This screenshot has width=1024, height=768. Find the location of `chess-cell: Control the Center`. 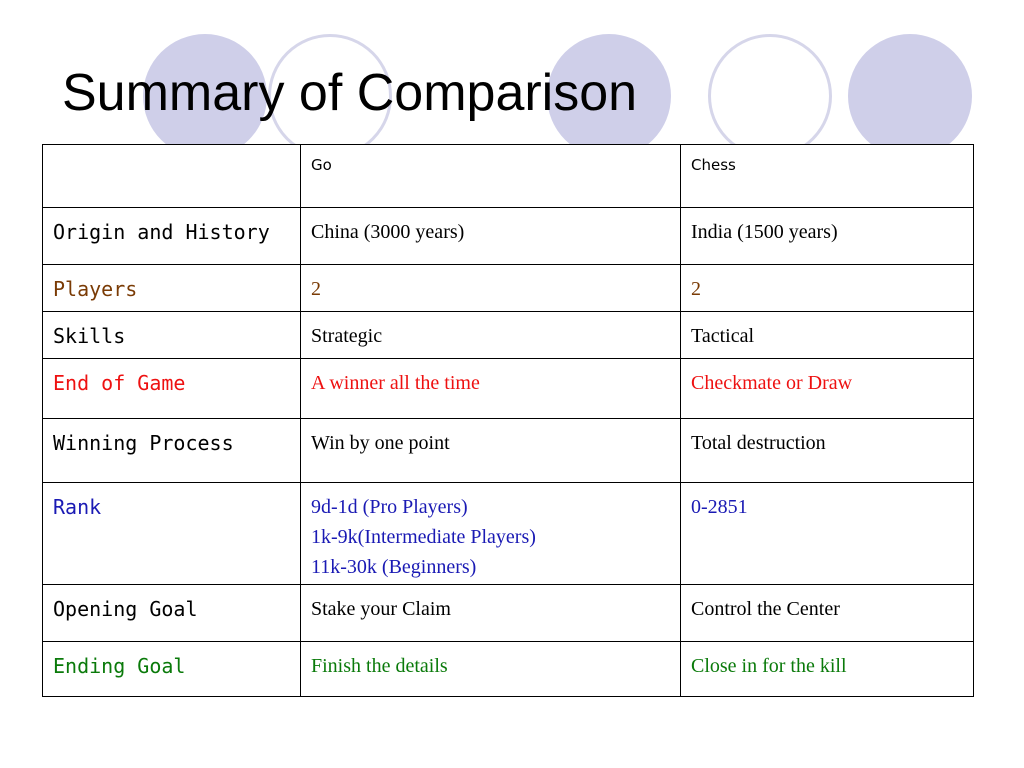

chess-cell: Control the Center is located at coordinates (827, 613).